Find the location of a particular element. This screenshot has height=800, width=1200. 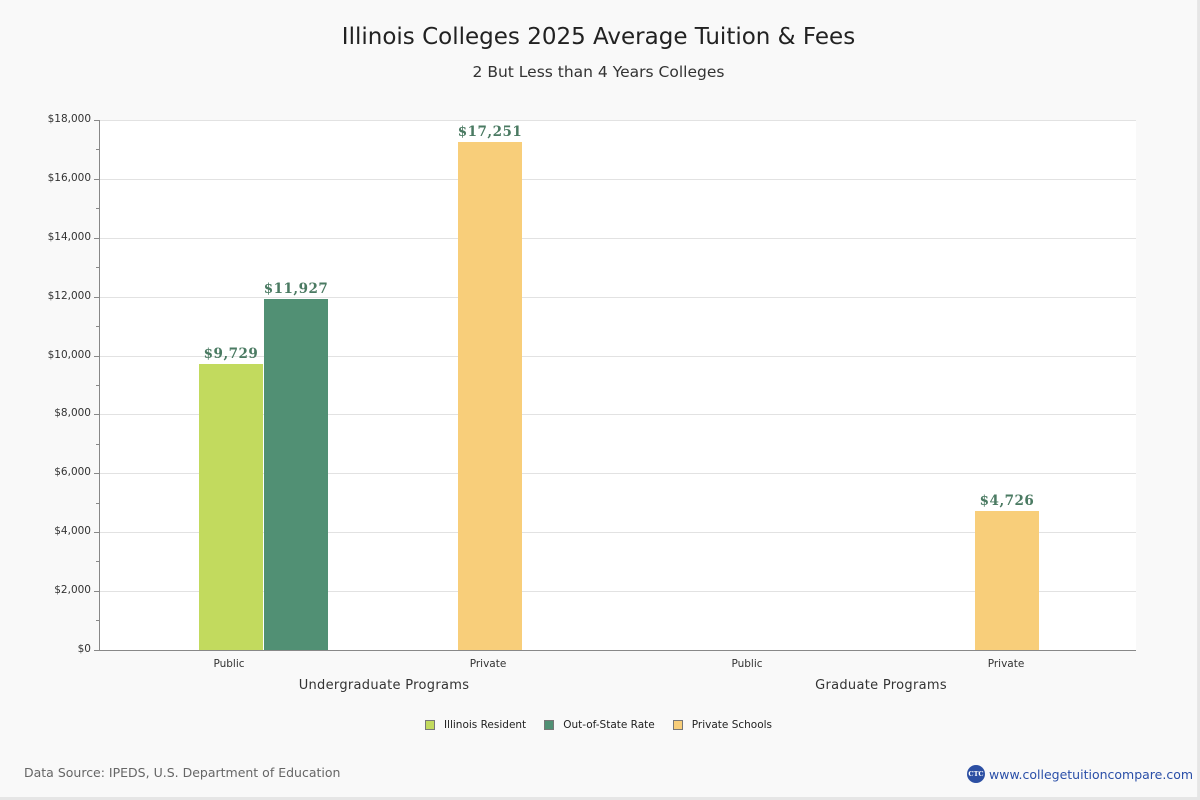

y-tick-label: $18,000 is located at coordinates (69, 119).